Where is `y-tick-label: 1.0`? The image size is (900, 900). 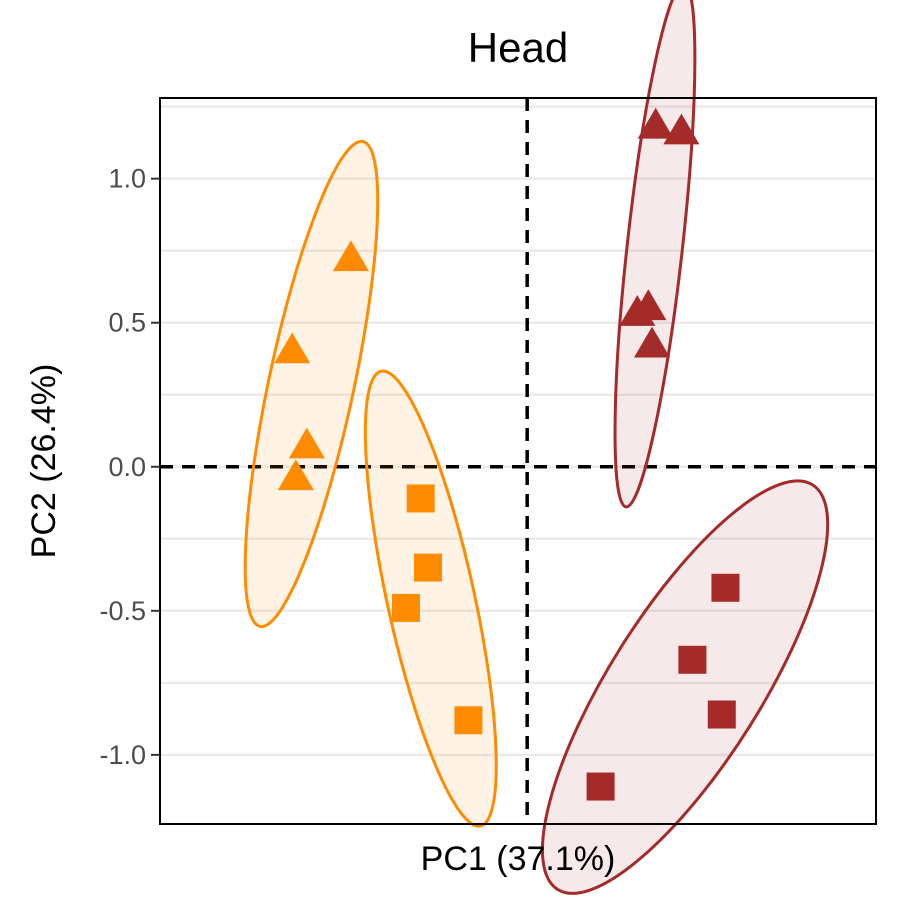
y-tick-label: 1.0 is located at coordinates (127, 179).